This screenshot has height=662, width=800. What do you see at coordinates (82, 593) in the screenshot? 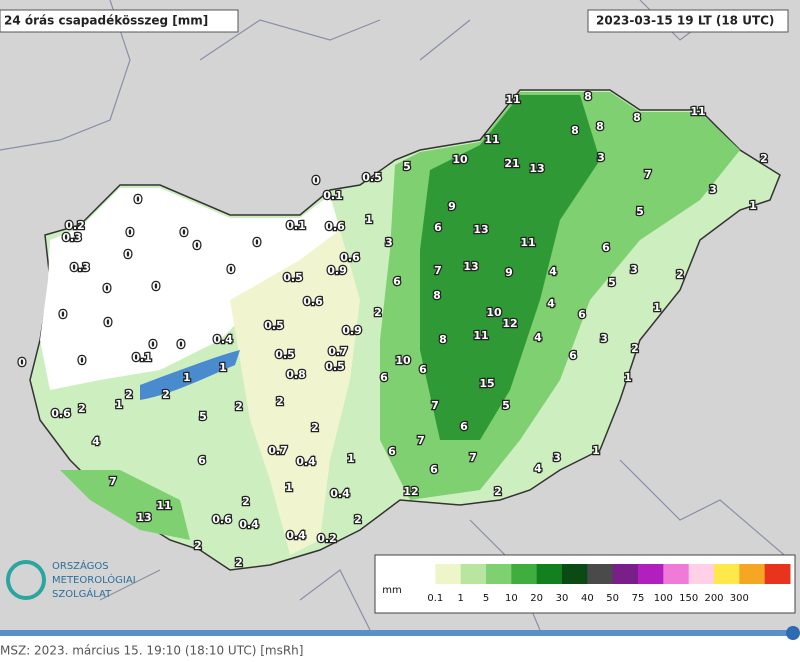
I see `logo-line: SZOLGÁLAT` at bounding box center [82, 593].